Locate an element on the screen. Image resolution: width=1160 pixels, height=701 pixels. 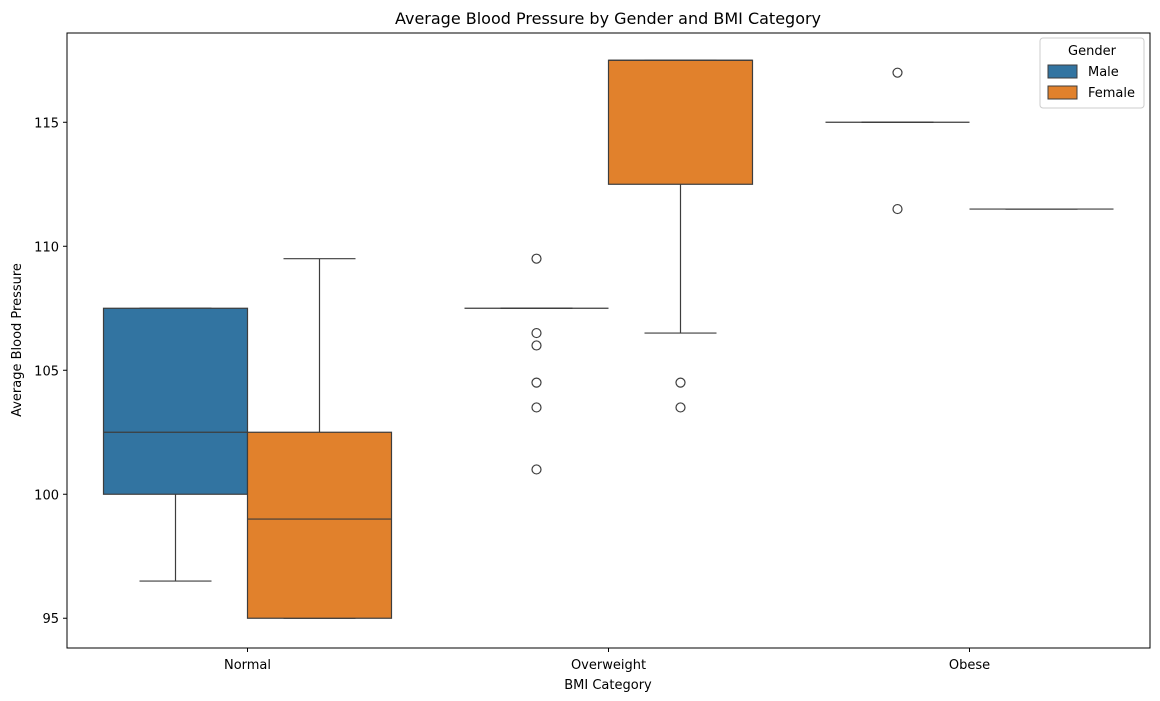
legend: Gender Male Female is located at coordinates (1092, 73).